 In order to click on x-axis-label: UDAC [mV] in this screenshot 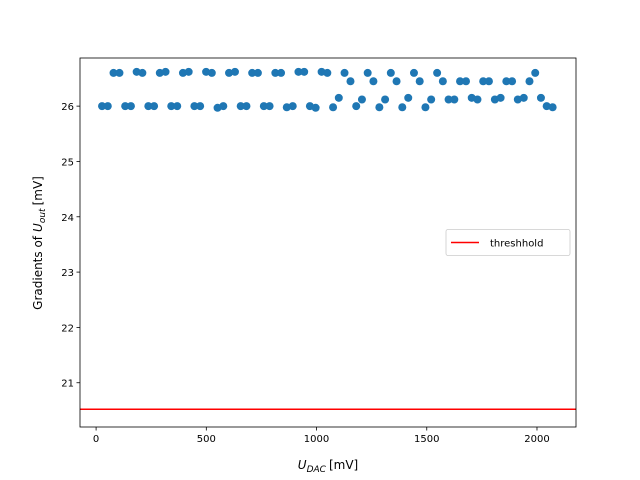, I will do `click(328, 466)`.